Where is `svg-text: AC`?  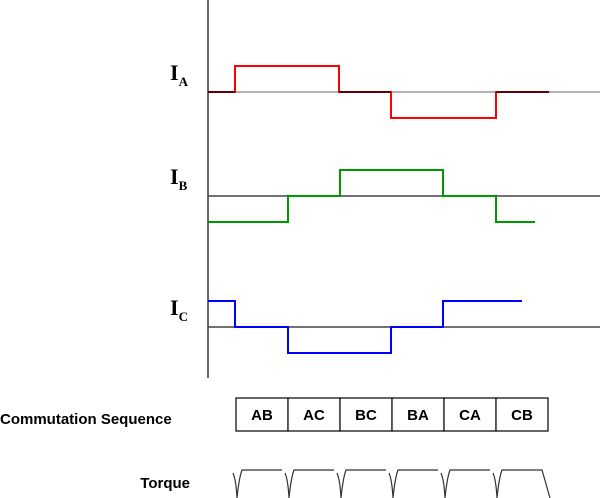
svg-text: AC is located at coordinates (314, 415).